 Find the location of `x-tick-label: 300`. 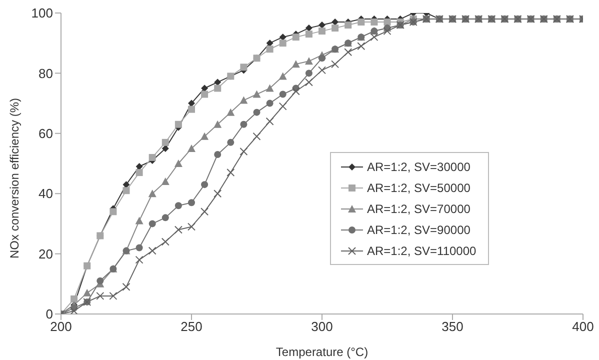

x-tick-label: 300 is located at coordinates (322, 326).